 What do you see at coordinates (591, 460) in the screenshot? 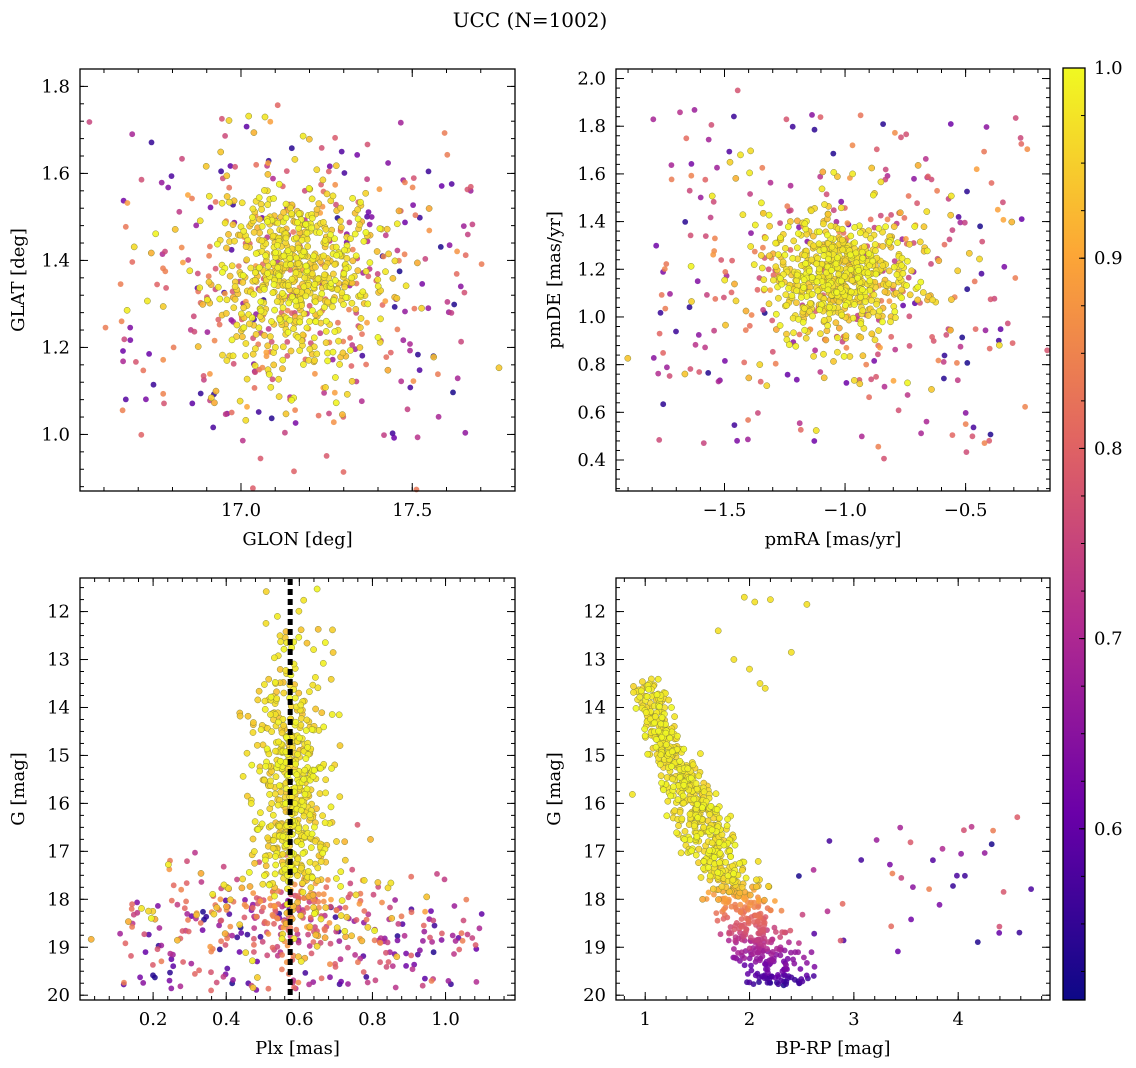
I see `y-tick-label: 0.4` at bounding box center [591, 460].